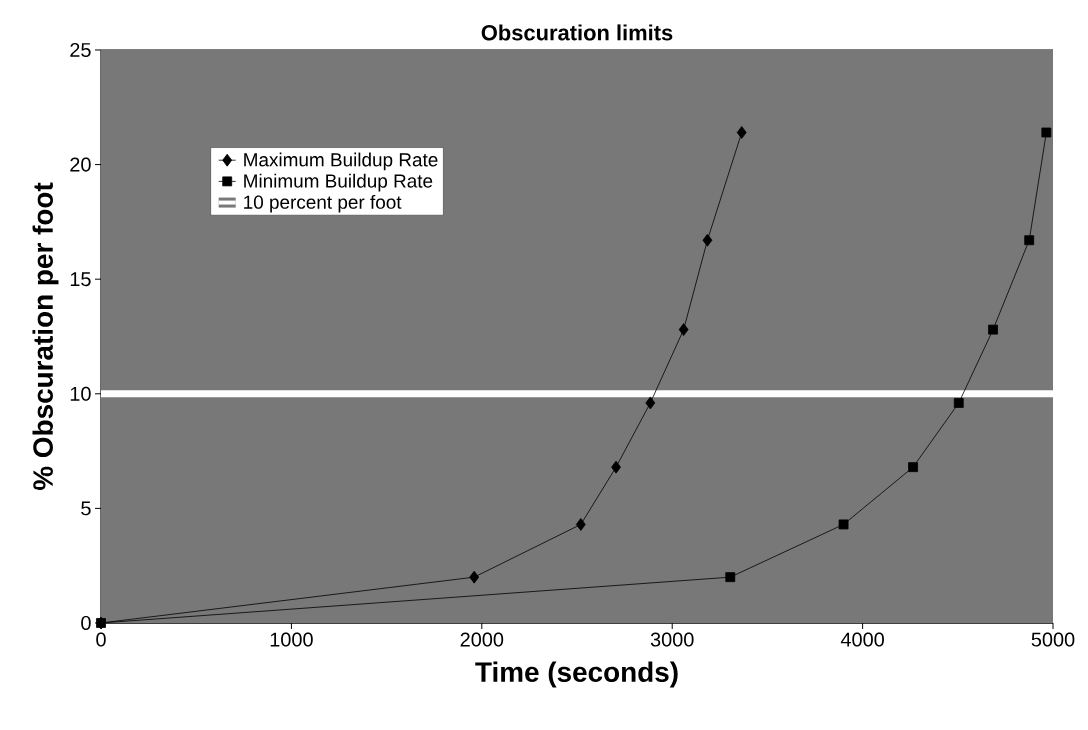 Image resolution: width=1088 pixels, height=730 pixels. What do you see at coordinates (862, 639) in the screenshot?
I see `x-tick-label: 4000` at bounding box center [862, 639].